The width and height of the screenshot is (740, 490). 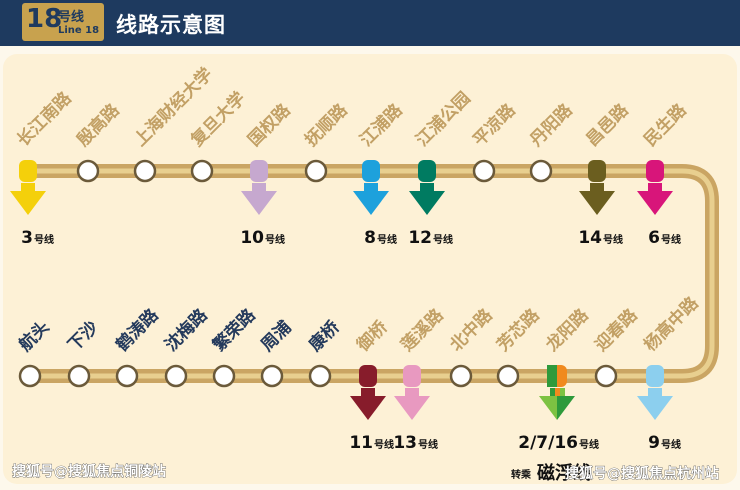 What do you see at coordinates (654, 238) in the screenshot?
I see `top-station-11-transfer-number: 6` at bounding box center [654, 238].